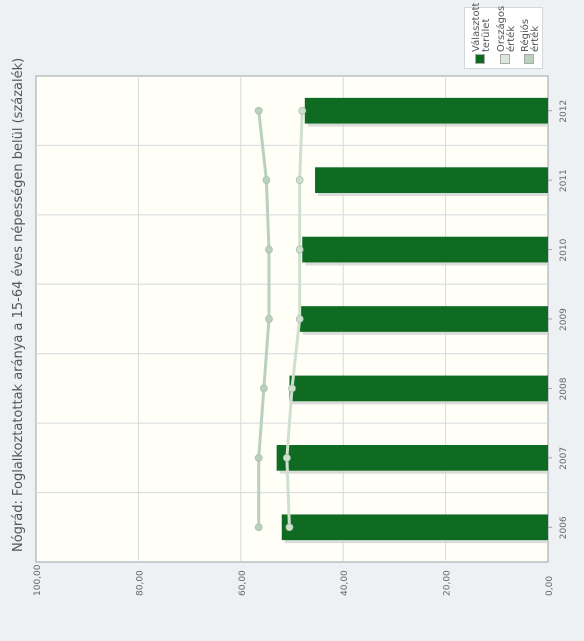 The width and height of the screenshot is (584, 641). I want to click on value-tick-label: 100,00, so click(38, 580).